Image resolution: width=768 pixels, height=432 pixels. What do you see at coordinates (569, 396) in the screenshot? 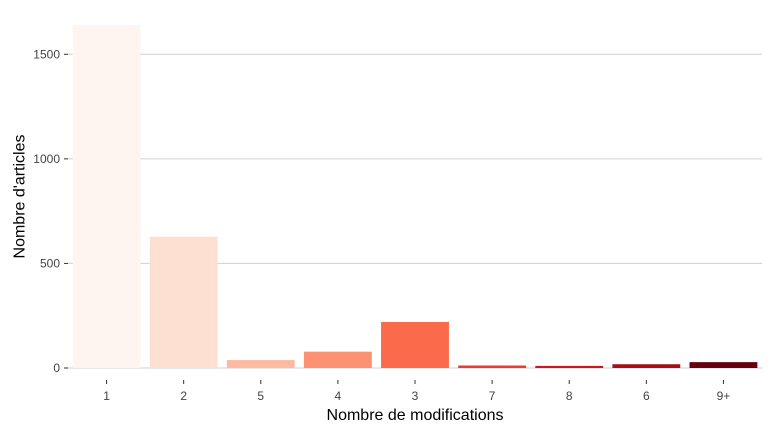
I see `x-tick-label: 8` at bounding box center [569, 396].